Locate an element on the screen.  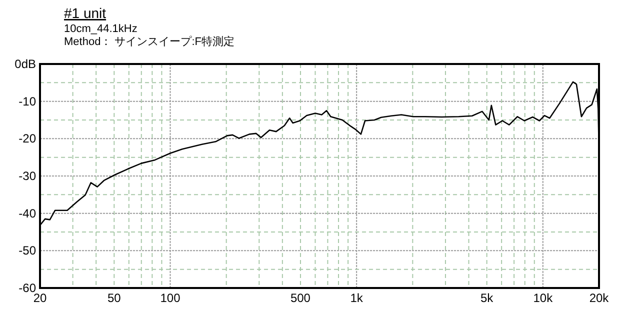
x-tick-label: 500 is located at coordinates (300, 298).